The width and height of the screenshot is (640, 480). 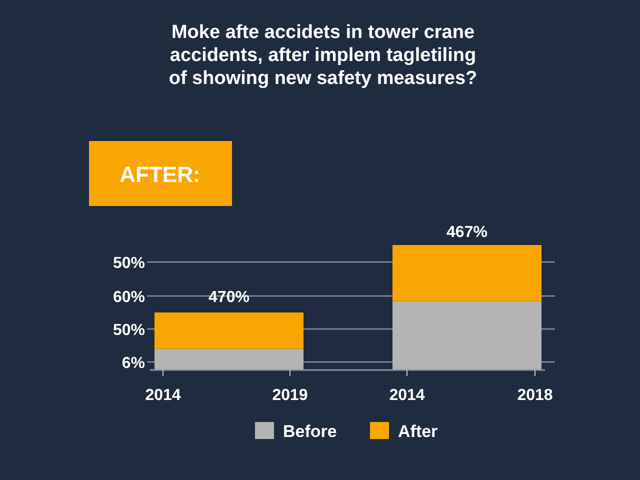 What do you see at coordinates (535, 395) in the screenshot?
I see `text: 2018` at bounding box center [535, 395].